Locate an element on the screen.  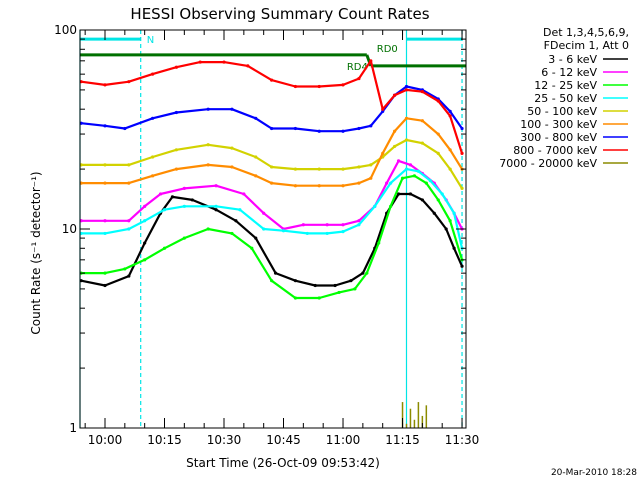
x-tick-label: 11:30 is located at coordinates (462, 440).